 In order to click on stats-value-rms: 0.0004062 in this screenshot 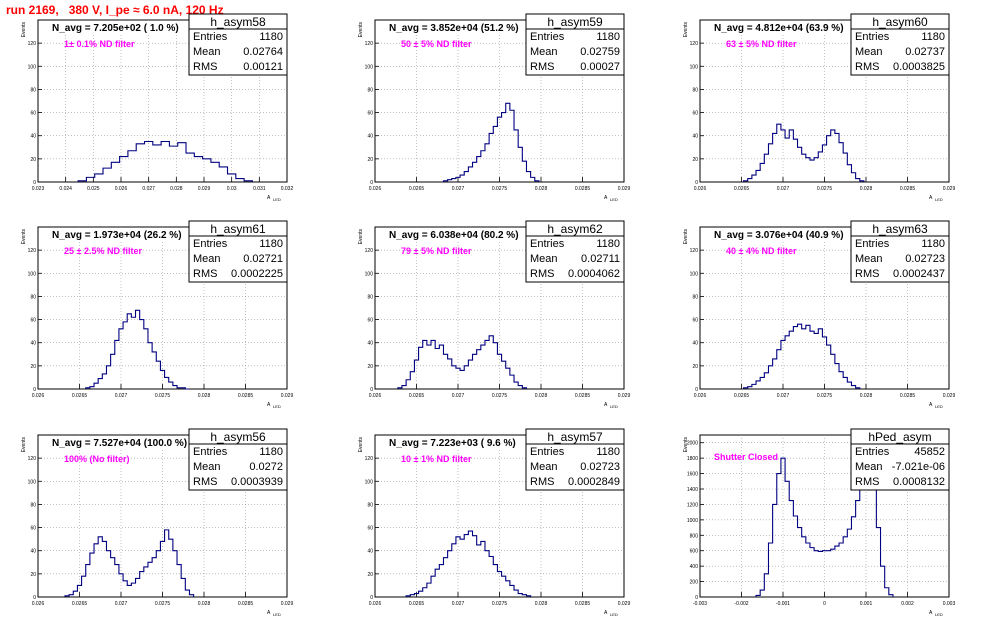, I will do `click(594, 274)`.